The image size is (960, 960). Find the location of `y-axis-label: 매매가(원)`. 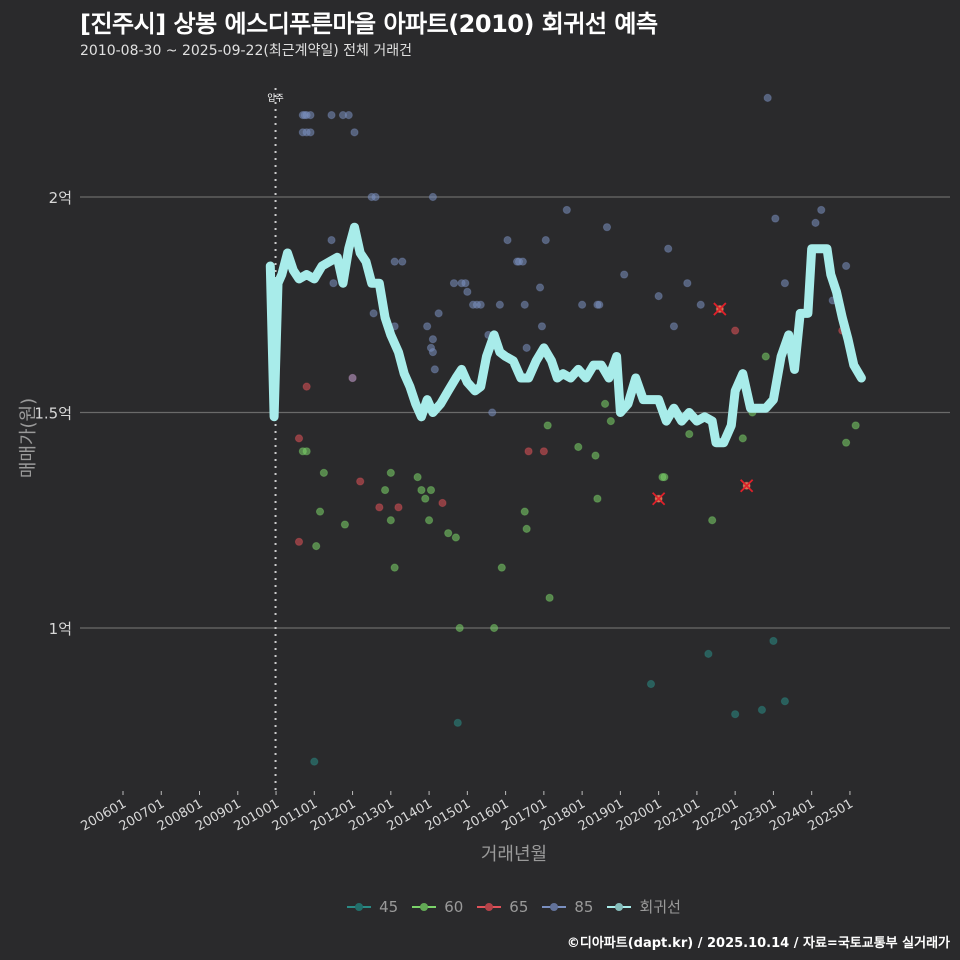

y-axis-label: 매매가(원) is located at coordinates (28, 438).